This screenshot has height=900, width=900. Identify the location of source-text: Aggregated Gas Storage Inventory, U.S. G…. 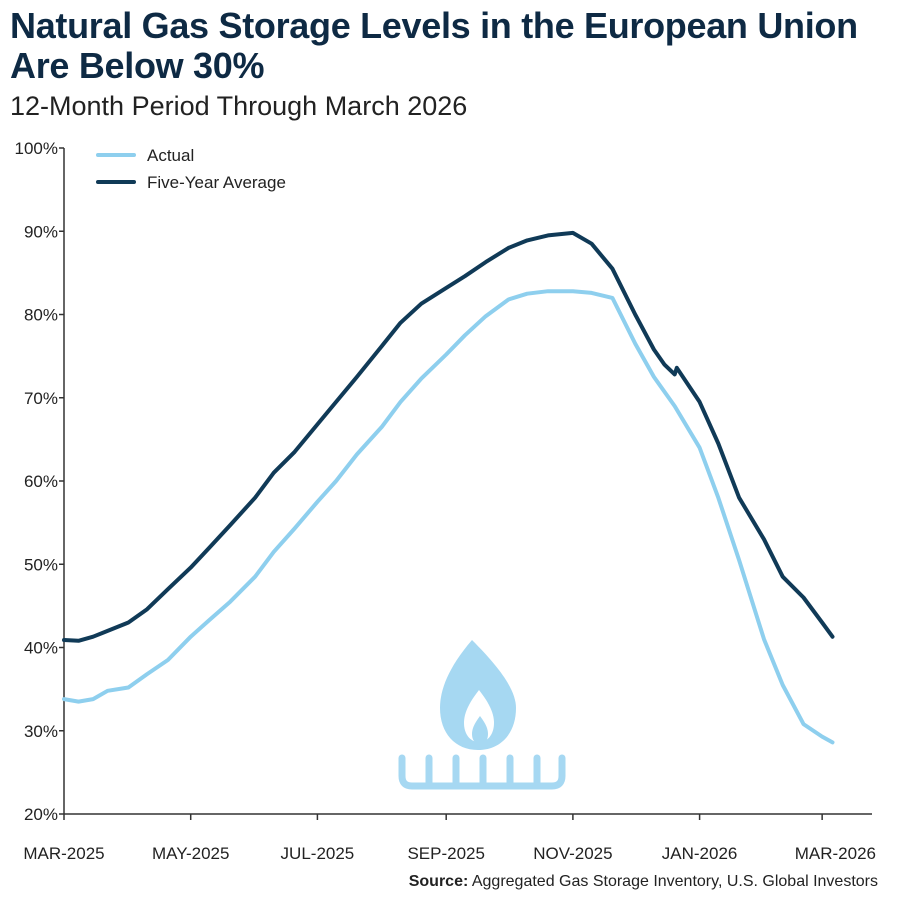
(674, 881).